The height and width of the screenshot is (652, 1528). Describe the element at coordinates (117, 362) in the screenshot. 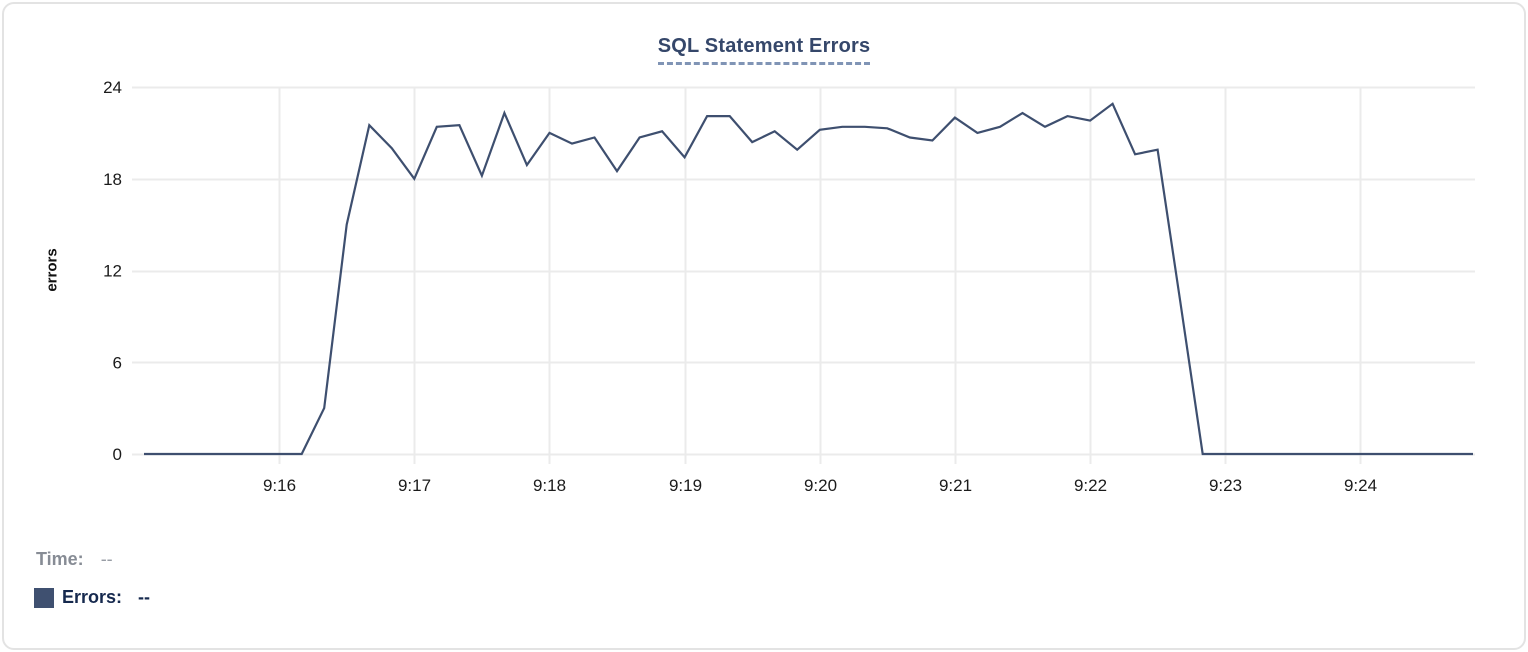

I see `y-tick-label: 6` at that location.